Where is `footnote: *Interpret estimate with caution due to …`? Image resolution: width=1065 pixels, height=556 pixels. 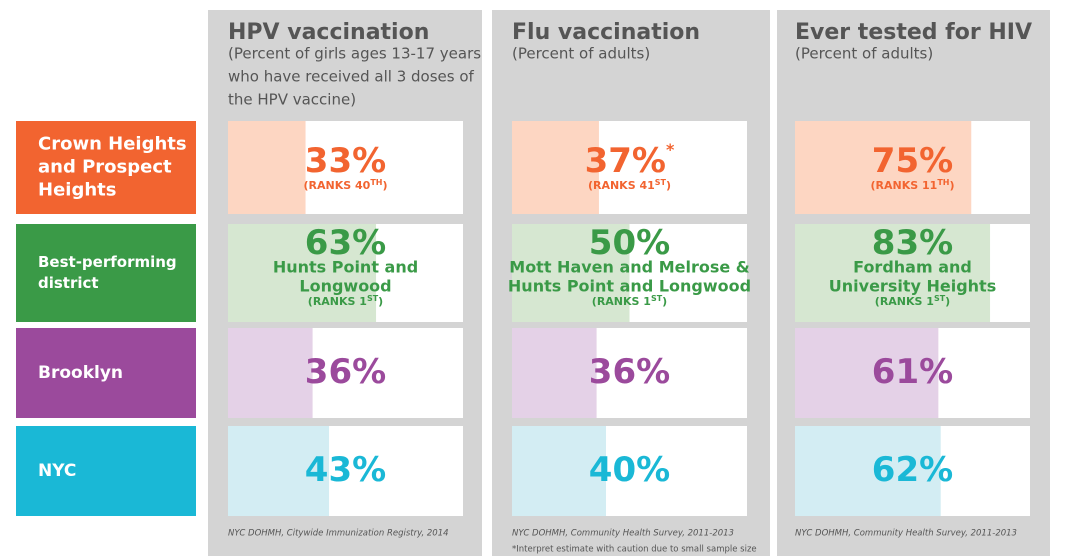 footnote: *Interpret estimate with caution due to … is located at coordinates (634, 550).